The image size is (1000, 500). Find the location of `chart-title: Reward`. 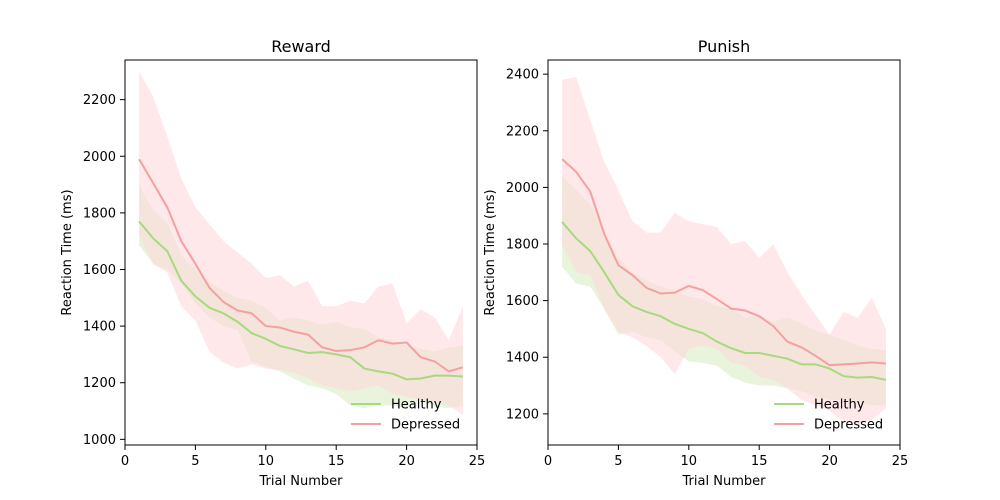

chart-title: Reward is located at coordinates (301, 46).